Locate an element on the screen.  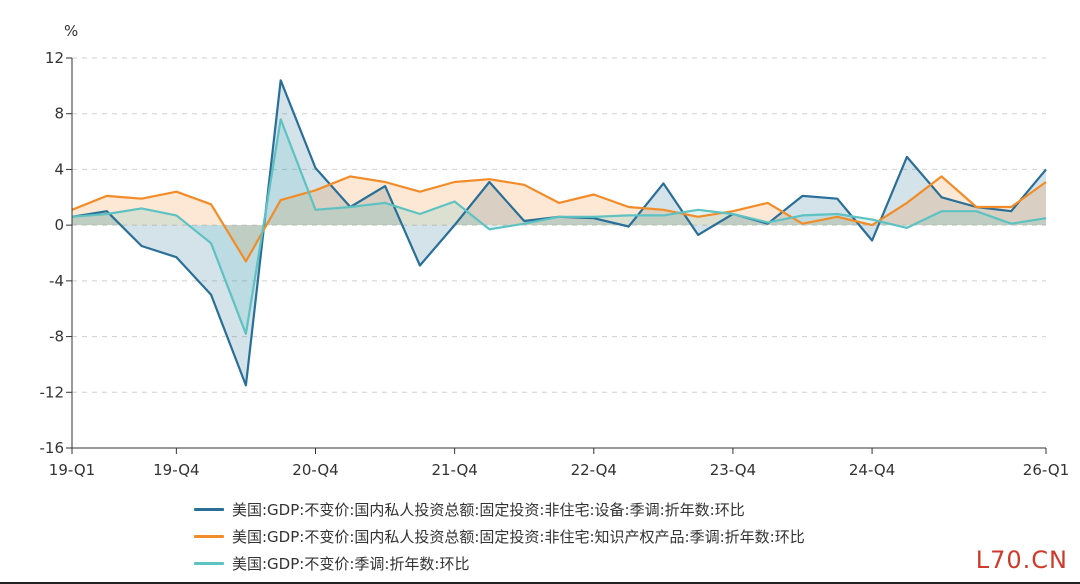
legend-label-gdp: 美国:GDP:不变价:季调:折年数:环比 is located at coordinates (351, 564).